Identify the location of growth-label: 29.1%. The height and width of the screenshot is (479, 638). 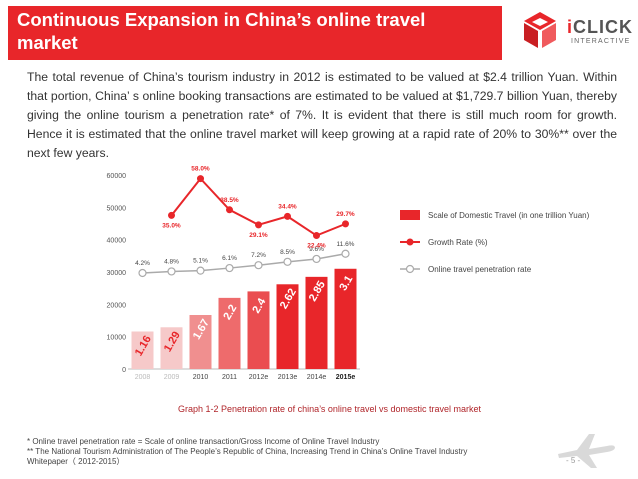
(258, 235).